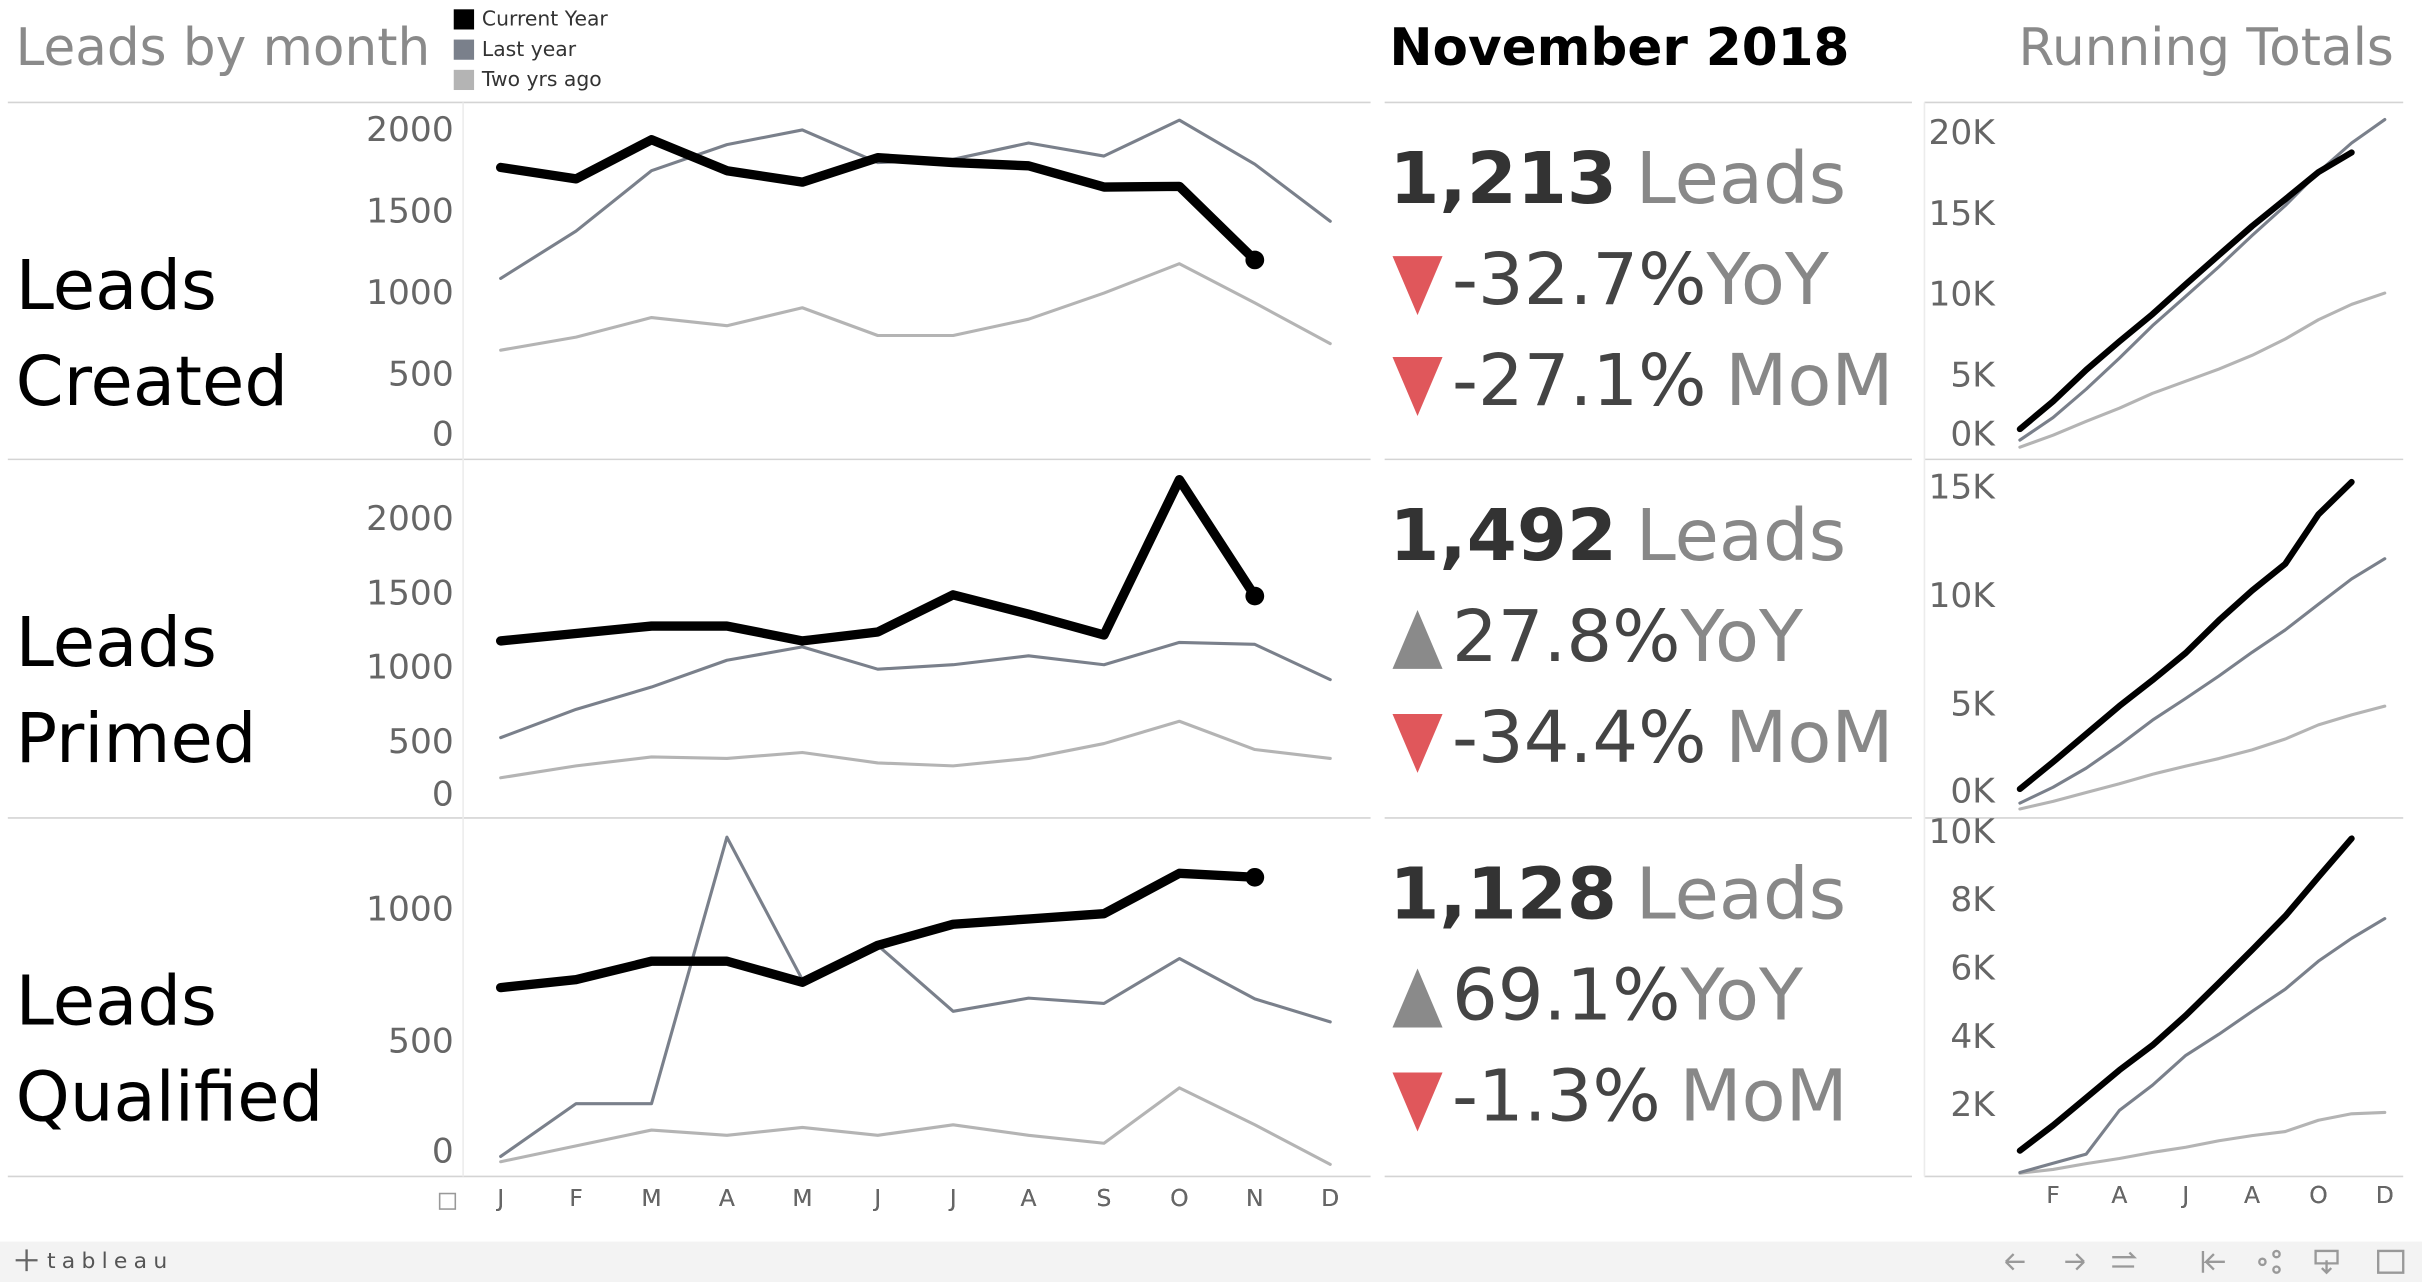 Image resolution: width=2422 pixels, height=1282 pixels. I want to click on toolbar, so click(1211, 1261).